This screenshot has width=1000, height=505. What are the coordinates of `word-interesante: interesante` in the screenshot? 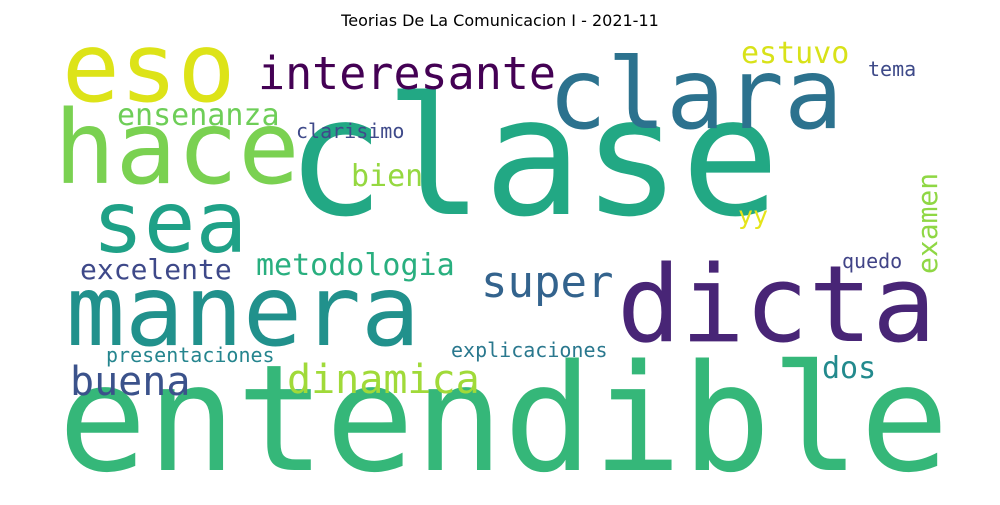 It's located at (407, 73).